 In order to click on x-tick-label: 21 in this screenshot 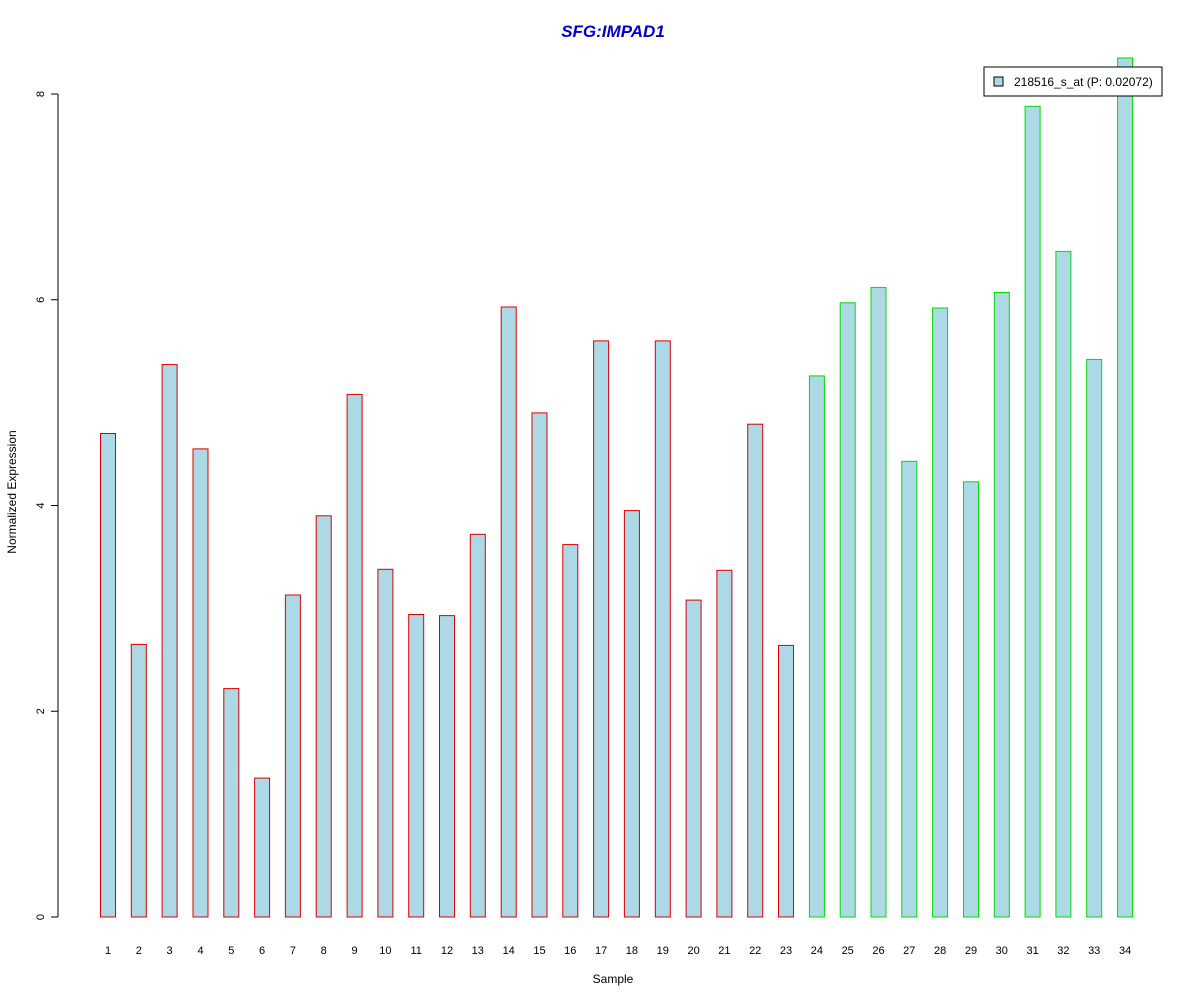, I will do `click(724, 951)`.